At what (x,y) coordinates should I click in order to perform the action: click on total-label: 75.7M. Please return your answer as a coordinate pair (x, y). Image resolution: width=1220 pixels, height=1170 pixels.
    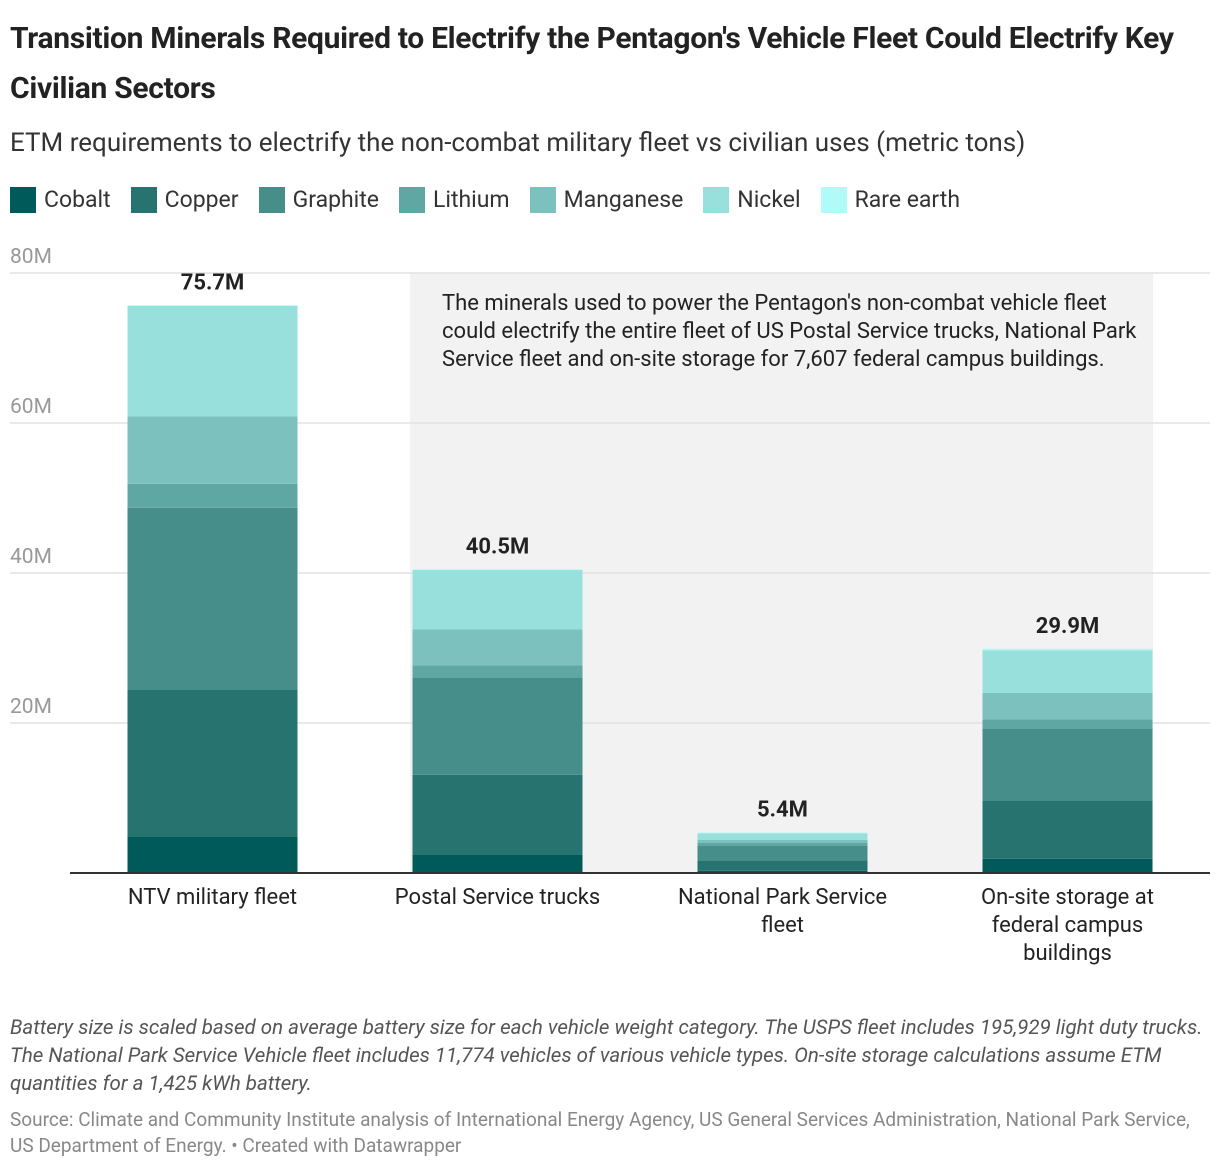
    Looking at the image, I should click on (213, 282).